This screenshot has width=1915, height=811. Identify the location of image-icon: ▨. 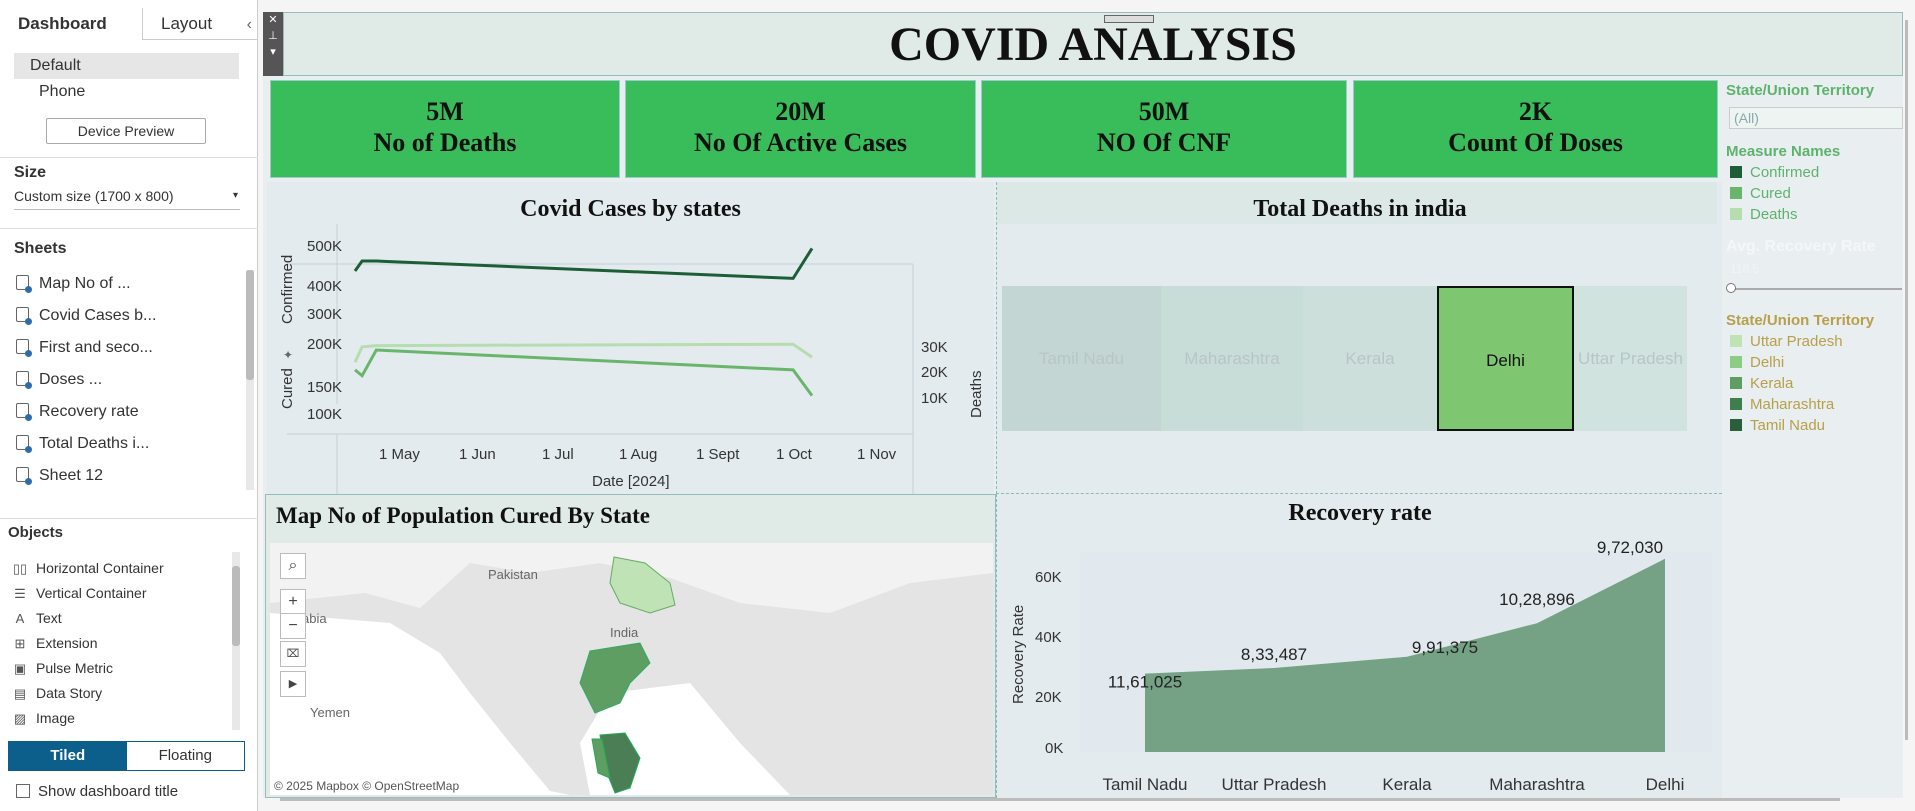
(20, 718).